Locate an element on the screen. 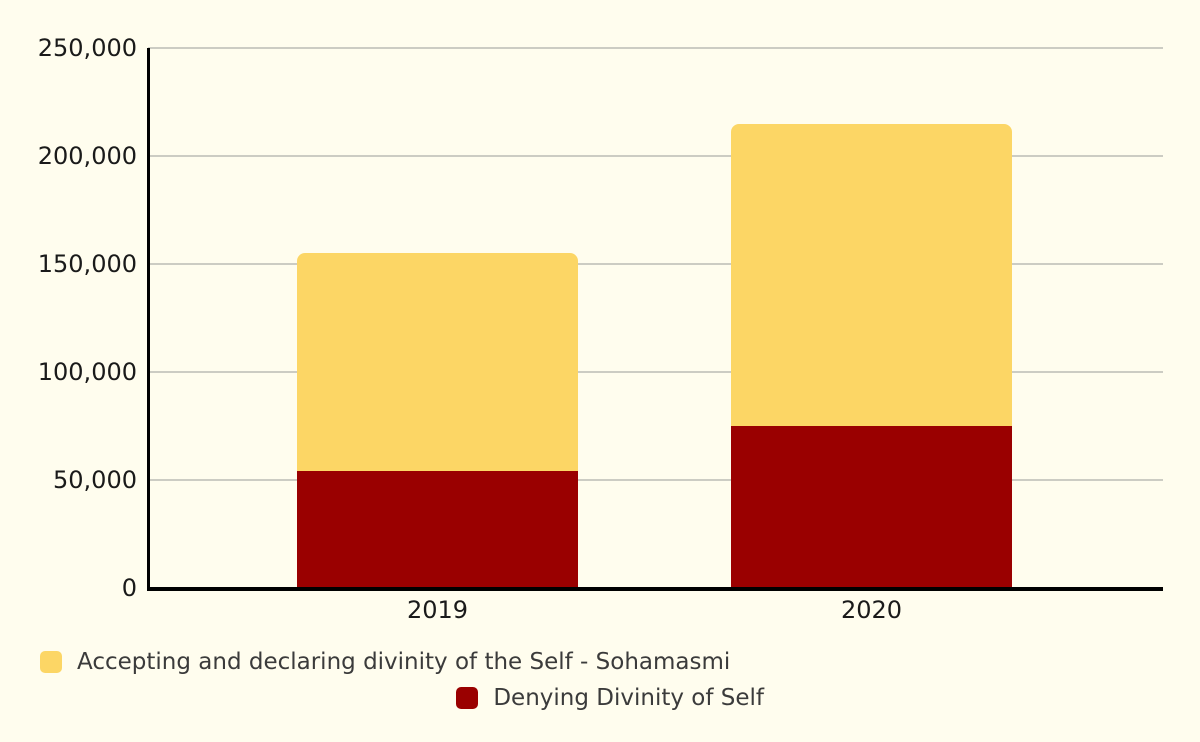 Image resolution: width=1200 pixels, height=742 pixels. x-axis-line is located at coordinates (655, 589).